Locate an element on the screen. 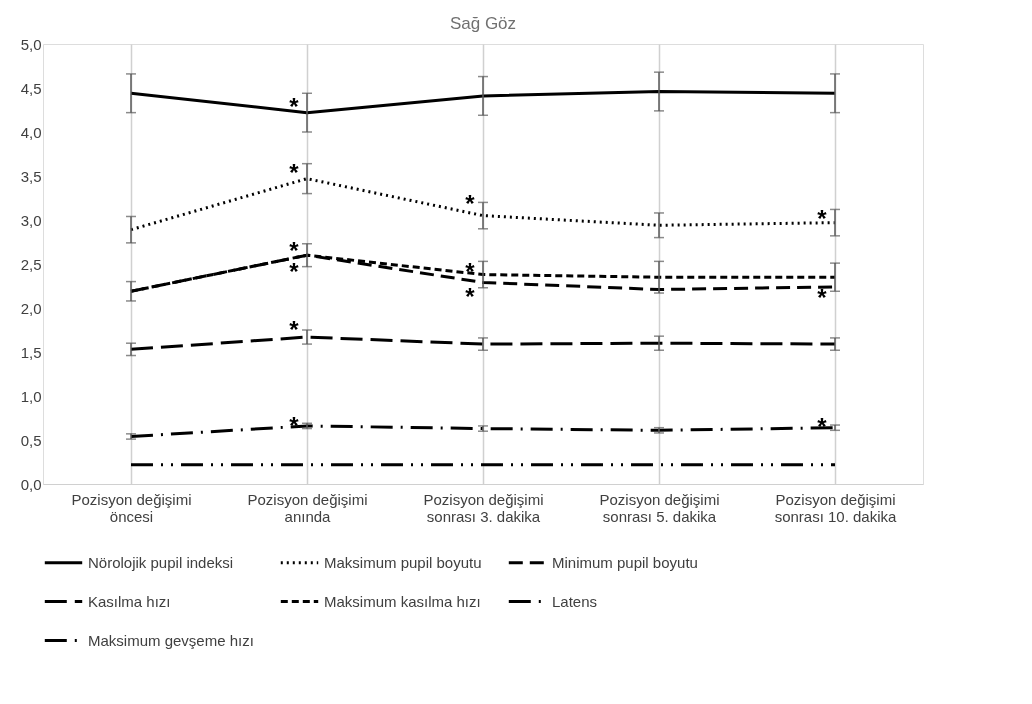 The width and height of the screenshot is (1032, 704). x-tick-label: Pozisyon değişimi sonrası 5. dakika is located at coordinates (659, 507).